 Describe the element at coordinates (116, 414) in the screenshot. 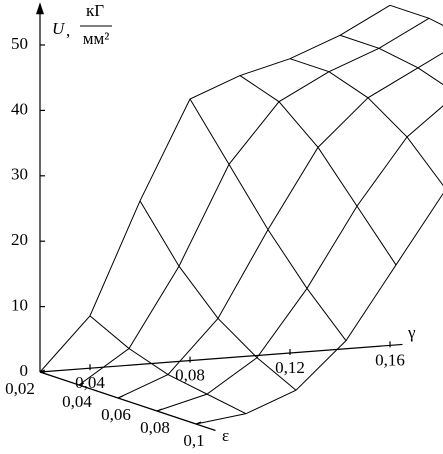

I see `y-tick-label: 0,06` at that location.